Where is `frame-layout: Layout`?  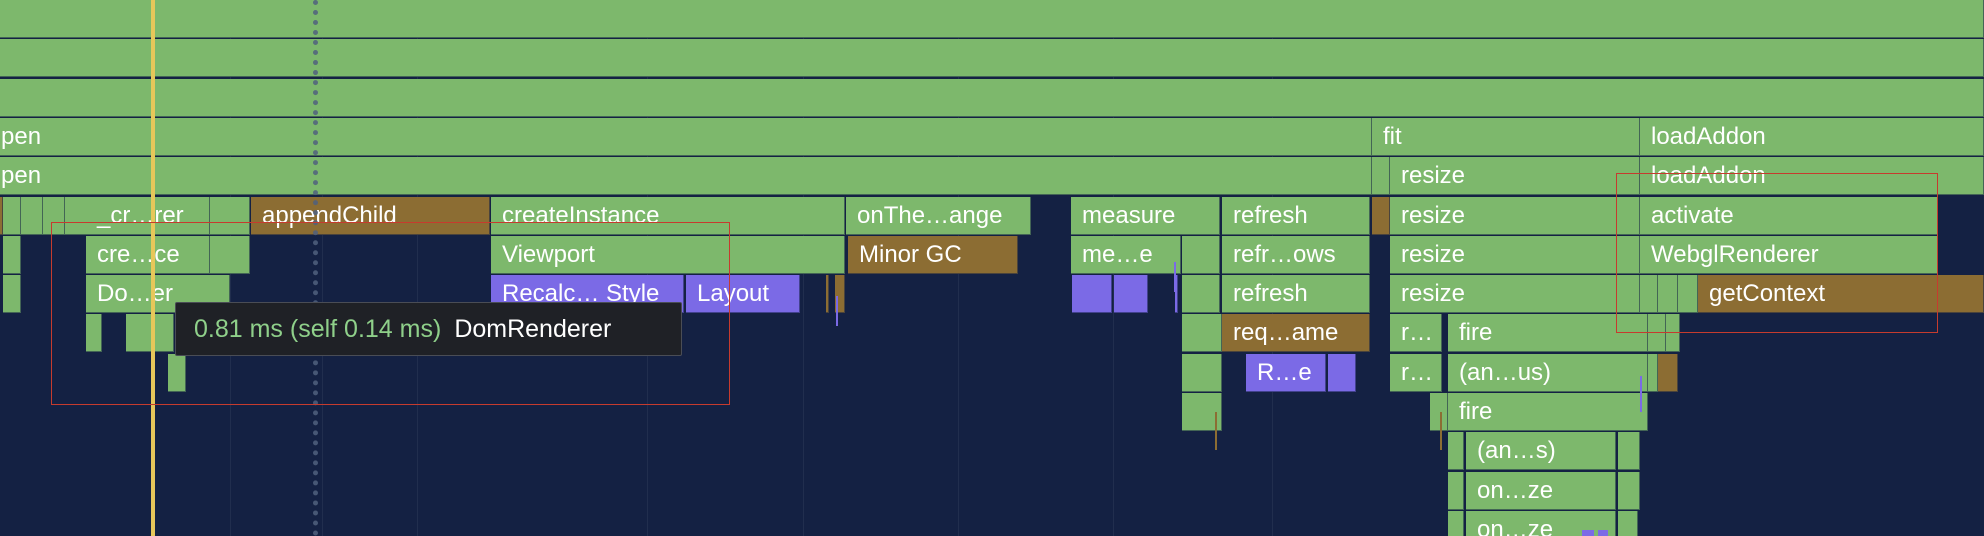
frame-layout: Layout is located at coordinates (743, 294).